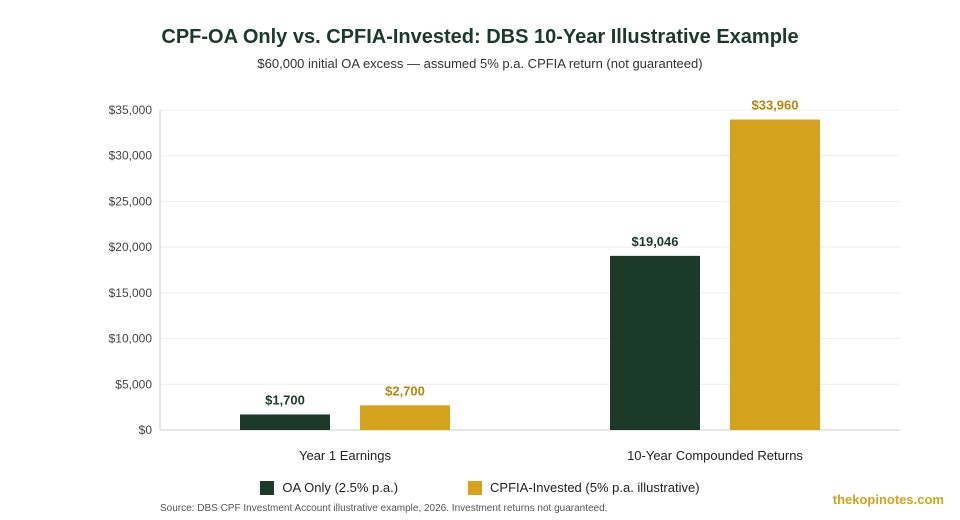  Describe the element at coordinates (655, 241) in the screenshot. I see `data-label: $19,046` at that location.